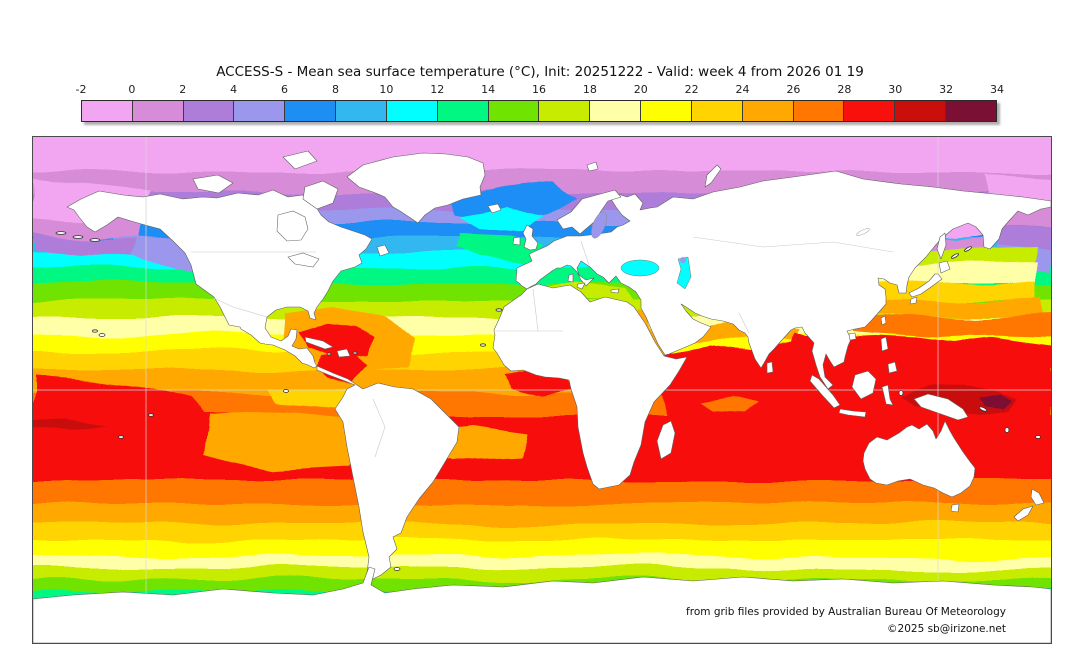 This screenshot has width=1080, height=658. Describe the element at coordinates (844, 89) in the screenshot. I see `colorbar-tick-label: 28` at that location.